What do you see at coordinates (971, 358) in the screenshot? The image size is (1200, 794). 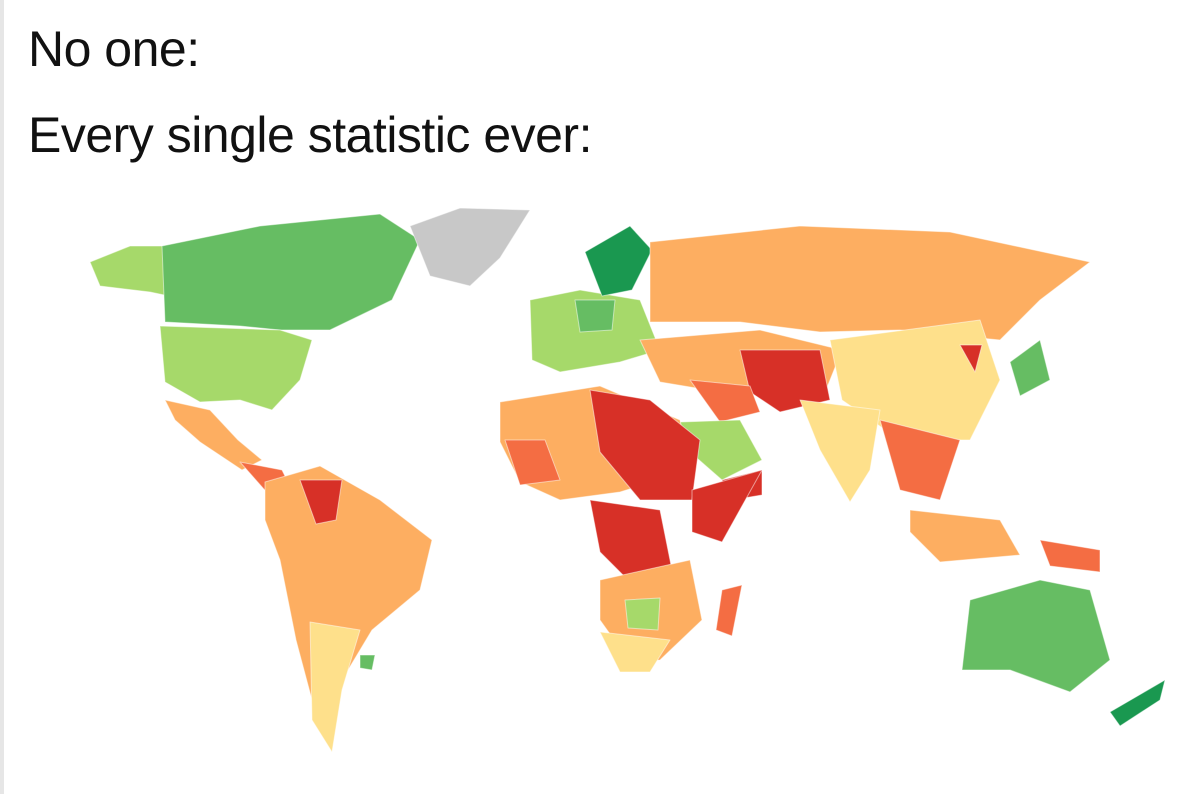 I see `map-region-north-korea` at bounding box center [971, 358].